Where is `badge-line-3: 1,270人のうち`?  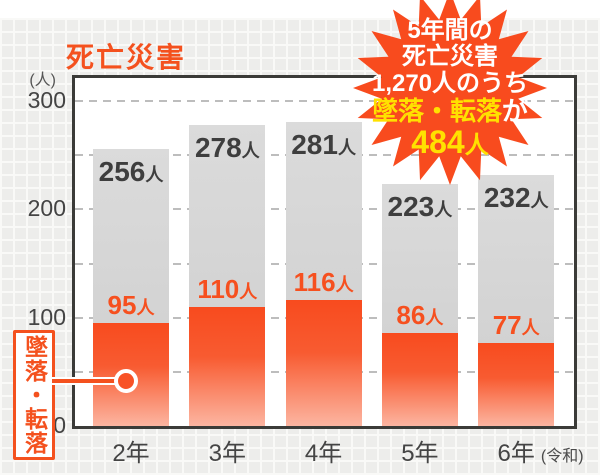 badge-line-3: 1,270人のうち is located at coordinates (450, 83).